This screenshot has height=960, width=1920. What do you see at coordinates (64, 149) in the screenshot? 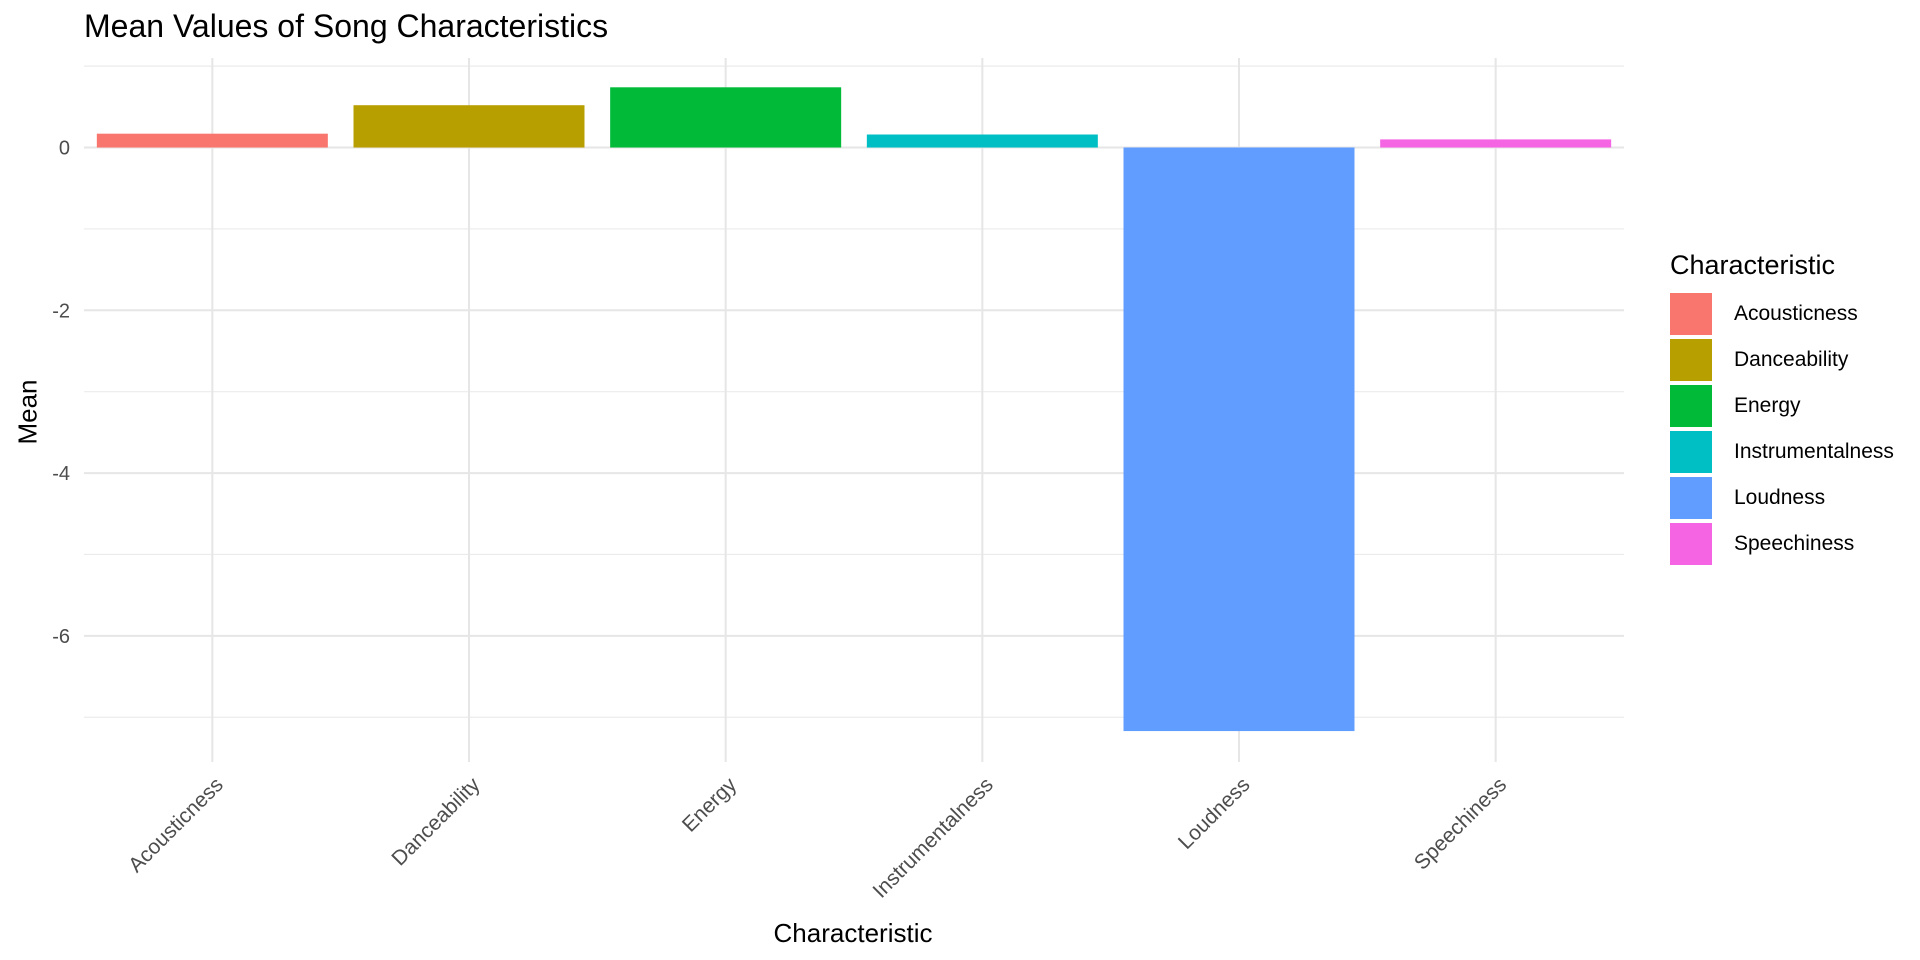
I see `y-tick-label: 0` at bounding box center [64, 149].